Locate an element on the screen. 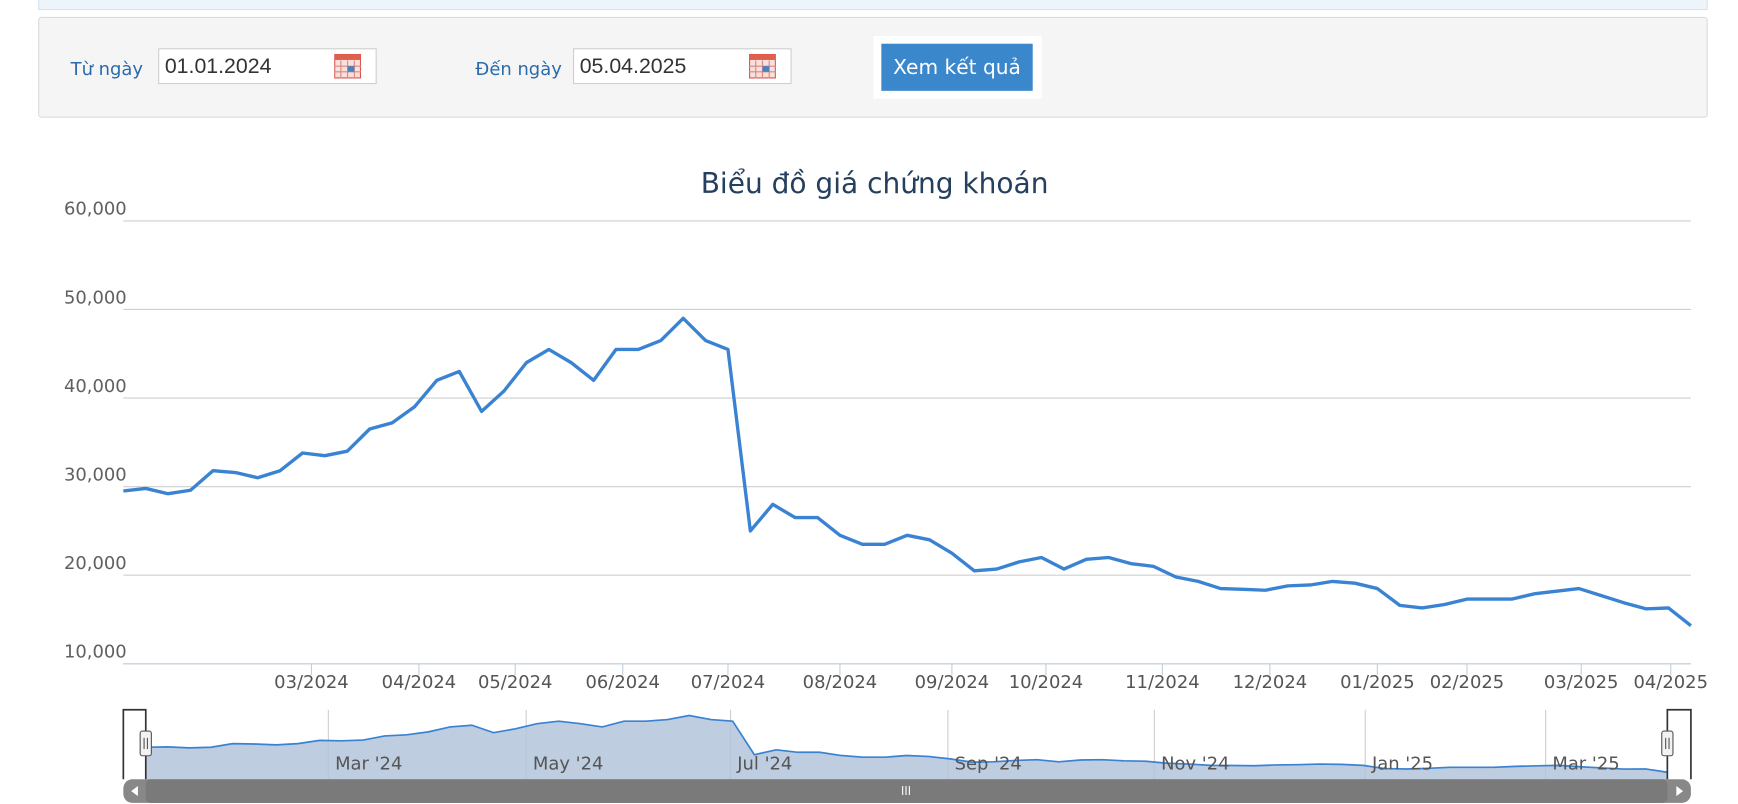  top-strip is located at coordinates (873, 5).